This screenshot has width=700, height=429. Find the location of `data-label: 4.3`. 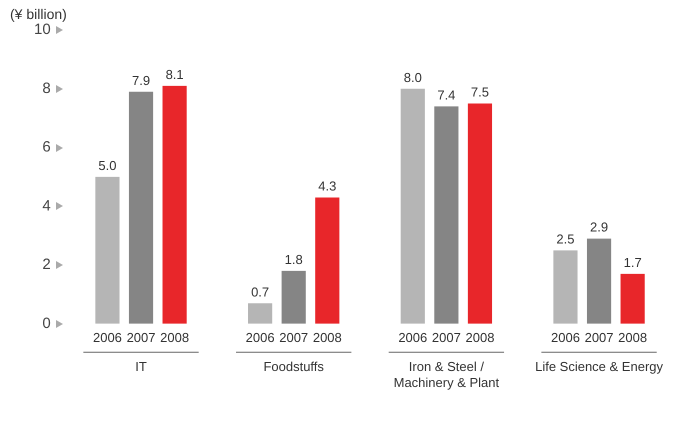

data-label: 4.3 is located at coordinates (327, 186).